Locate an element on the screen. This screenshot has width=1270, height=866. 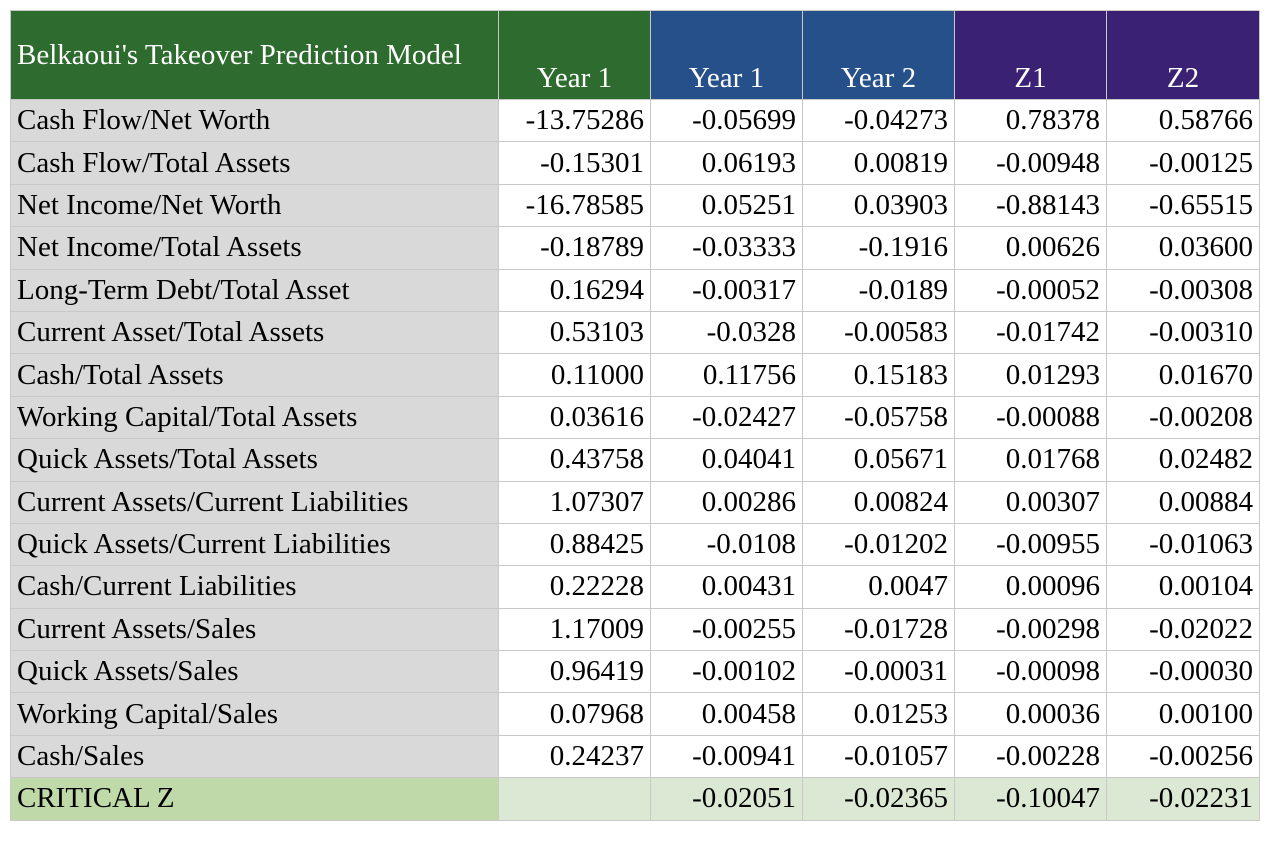
row-label: Current Asset/Total Assets is located at coordinates (254, 332).